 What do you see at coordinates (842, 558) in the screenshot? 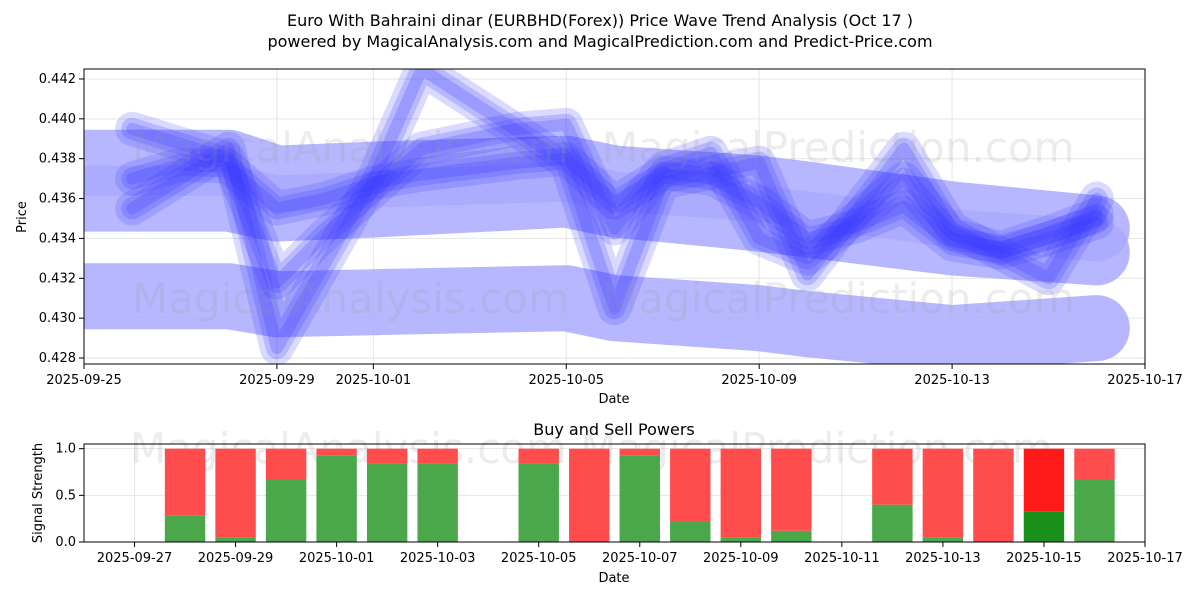
I see `signal-x-tick-label: 2025-10-11` at bounding box center [842, 558].